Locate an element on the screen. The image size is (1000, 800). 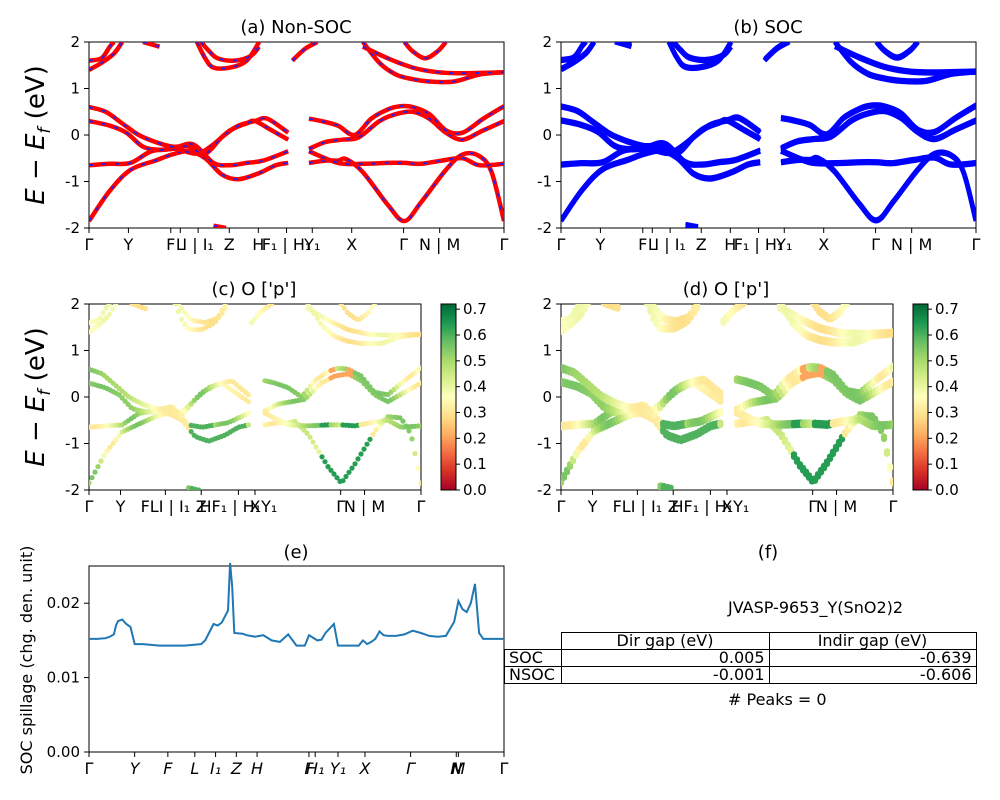
colorbar-tick-label: 0.3 is located at coordinates (475, 413).